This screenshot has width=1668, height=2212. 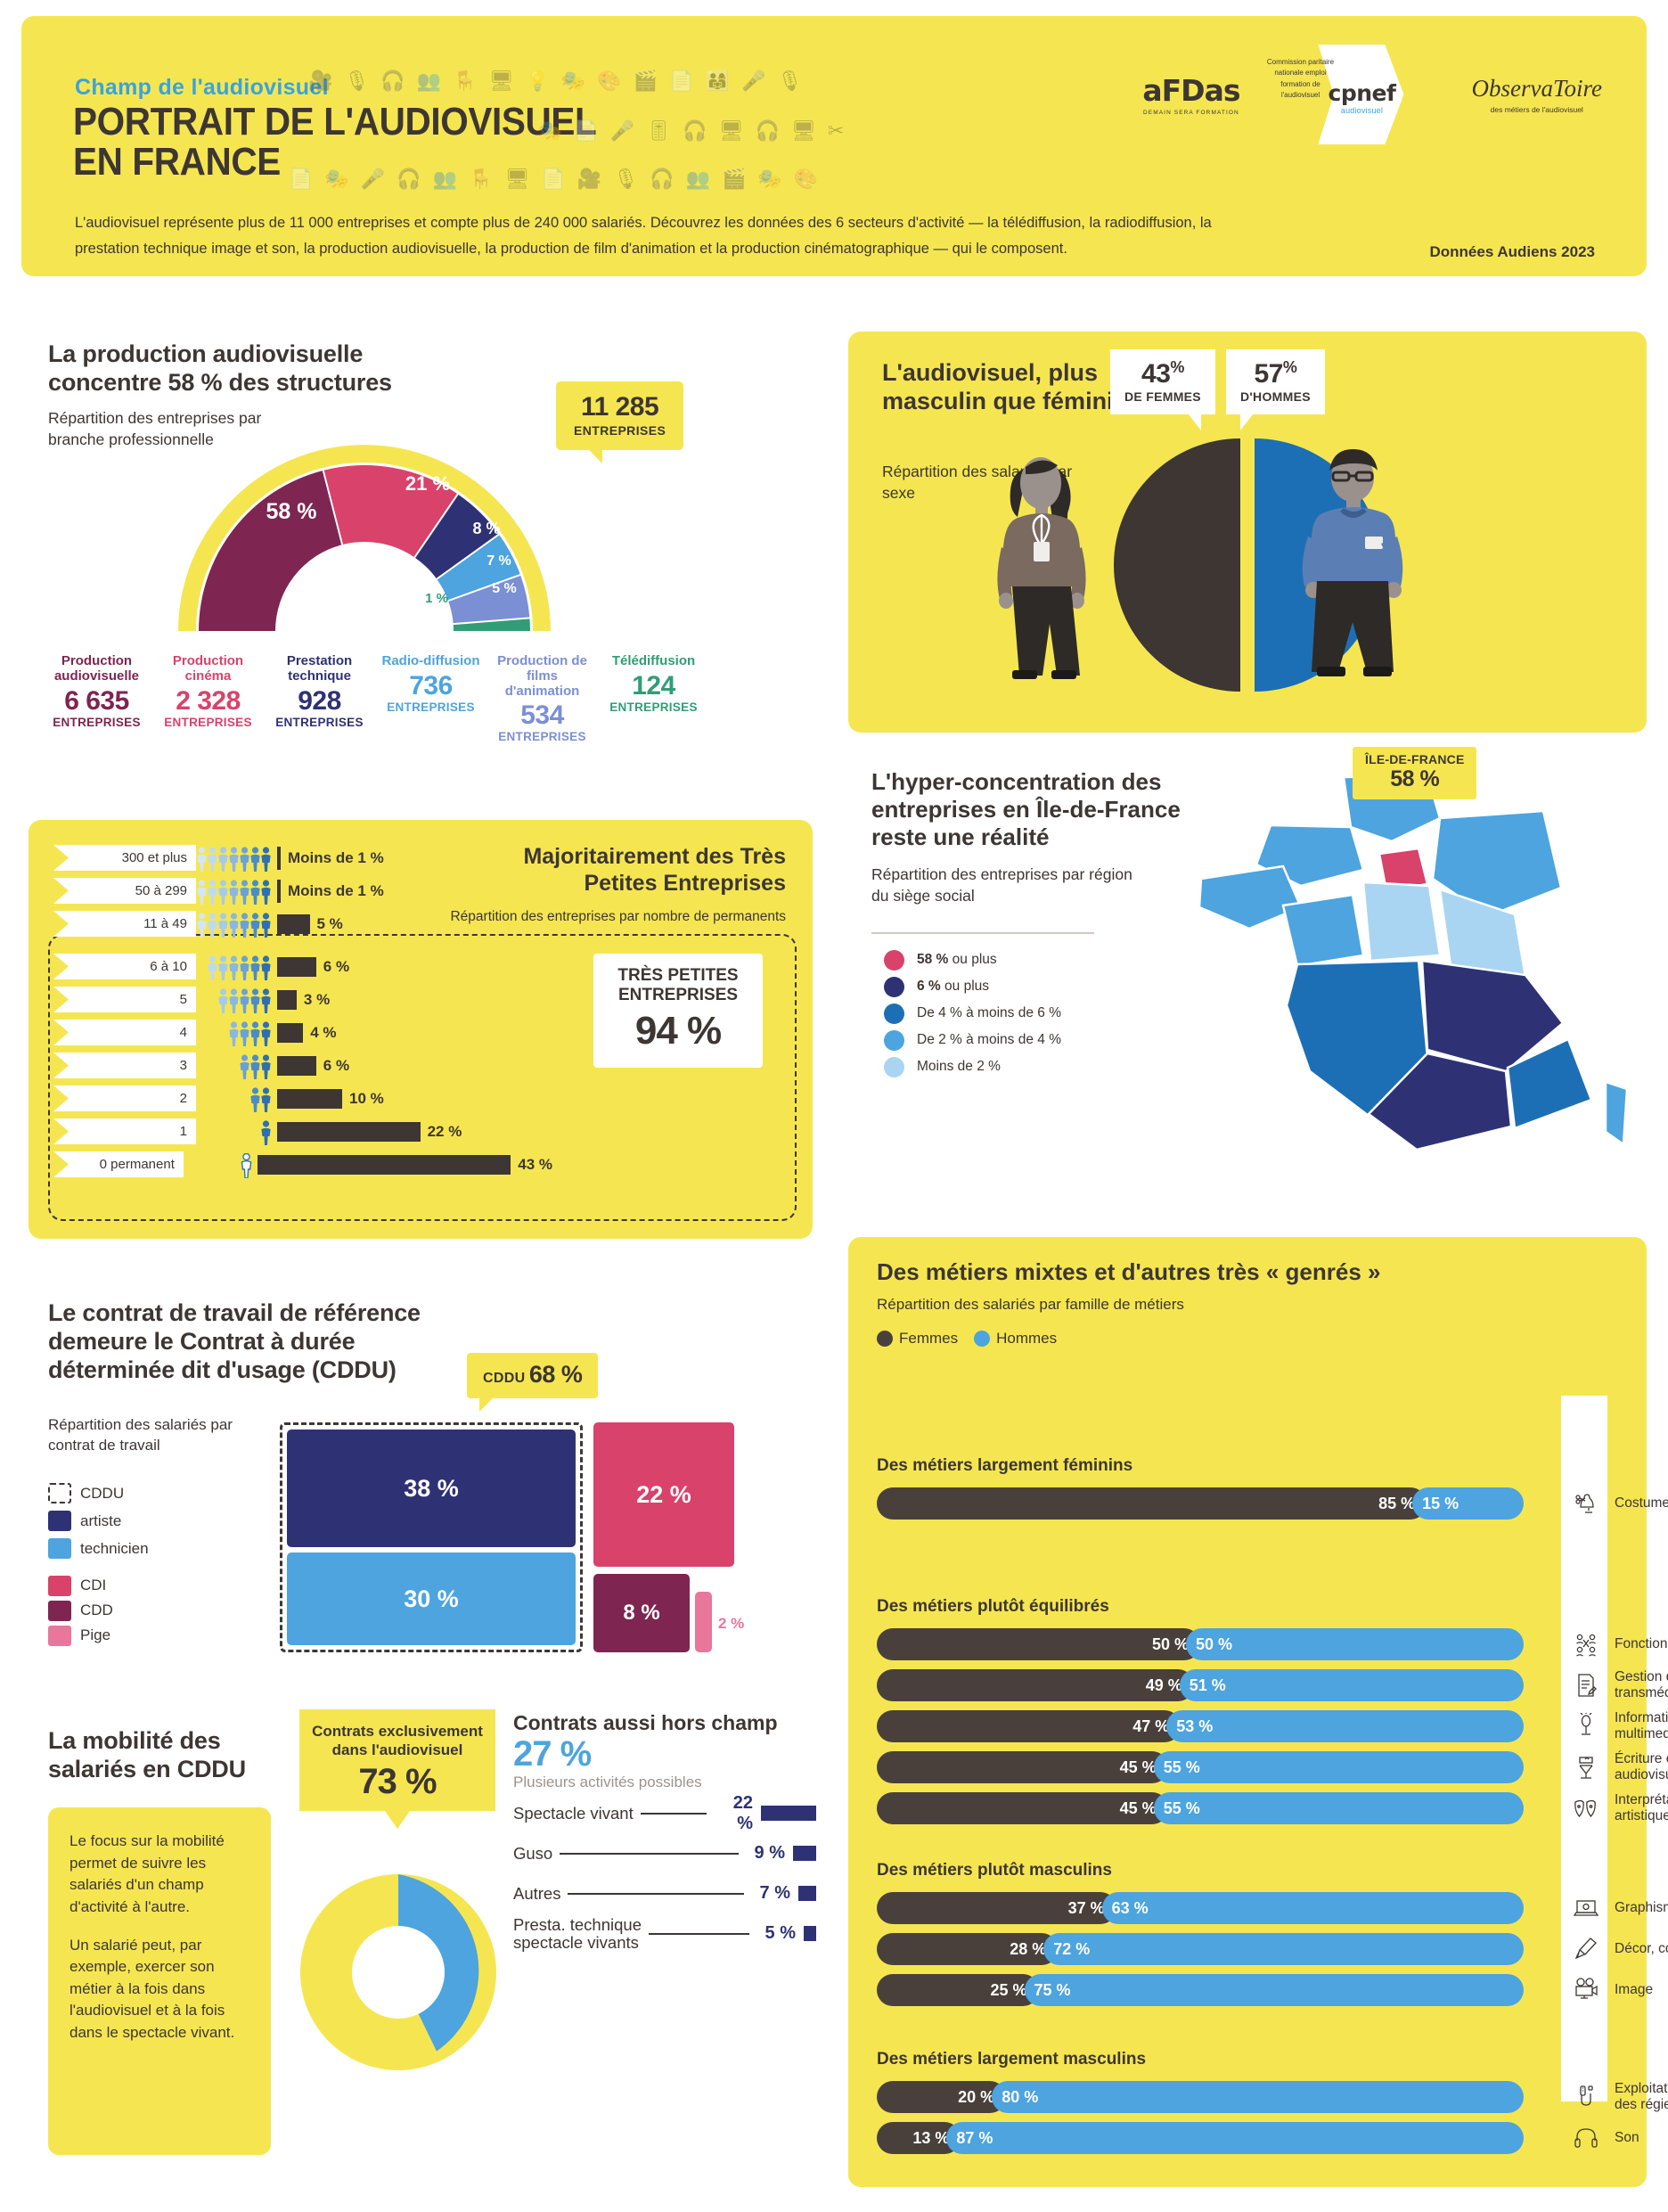 What do you see at coordinates (59, 1493) in the screenshot?
I see `legend-swatch-cddu` at bounding box center [59, 1493].